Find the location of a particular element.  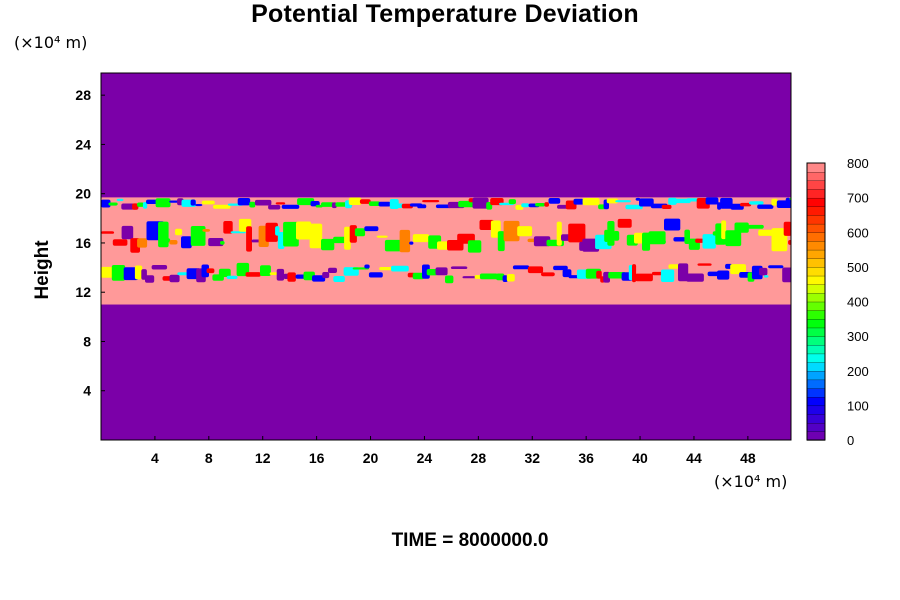

x-tick-label: 20 is located at coordinates (371, 458).